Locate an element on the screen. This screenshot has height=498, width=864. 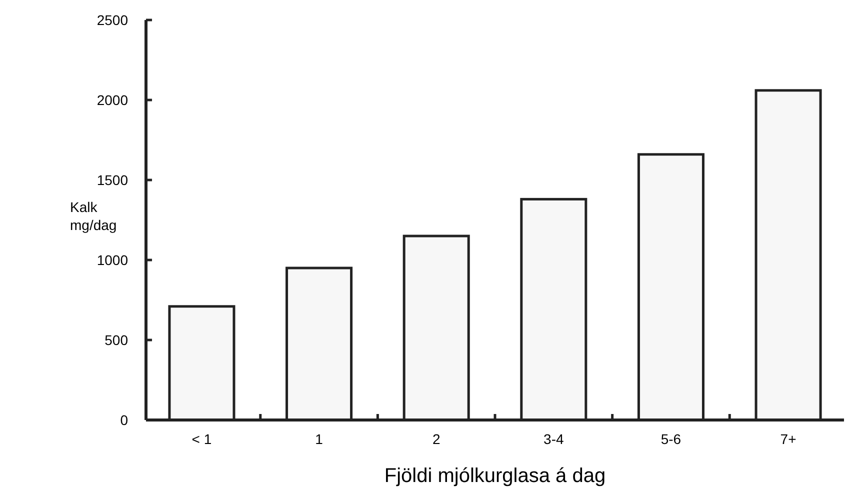
x-tick-label: 3-4 is located at coordinates (554, 439).